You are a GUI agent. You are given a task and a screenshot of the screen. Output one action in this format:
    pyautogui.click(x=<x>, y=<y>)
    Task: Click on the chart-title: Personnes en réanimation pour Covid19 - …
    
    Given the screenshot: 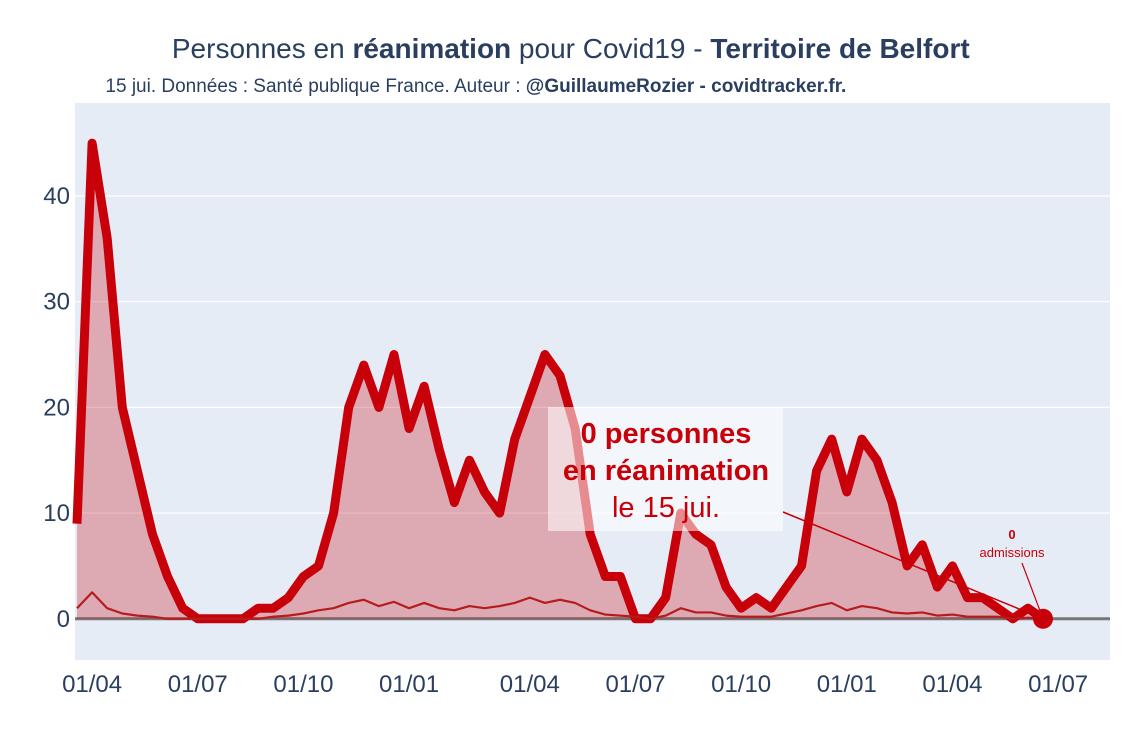 What is the action you would take?
    pyautogui.click(x=563, y=48)
    